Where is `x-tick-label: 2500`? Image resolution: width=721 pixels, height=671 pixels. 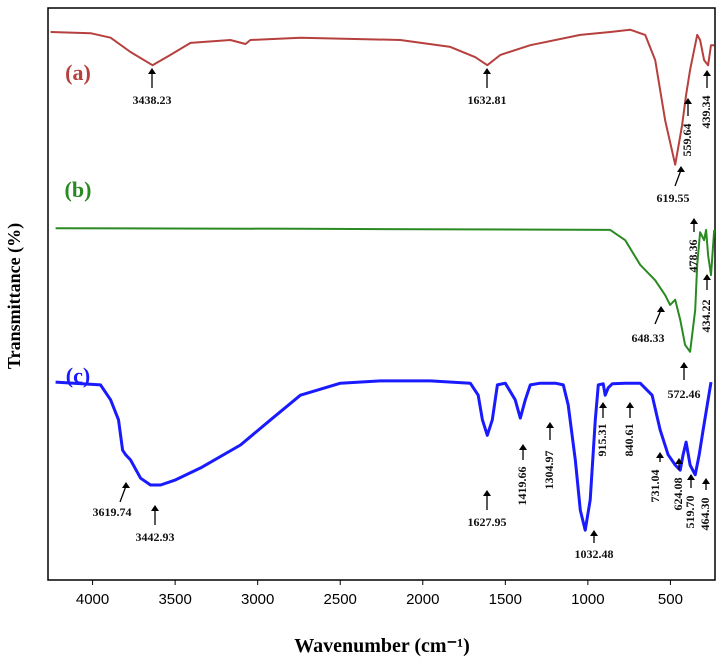
x-tick-label: 2500 is located at coordinates (340, 599).